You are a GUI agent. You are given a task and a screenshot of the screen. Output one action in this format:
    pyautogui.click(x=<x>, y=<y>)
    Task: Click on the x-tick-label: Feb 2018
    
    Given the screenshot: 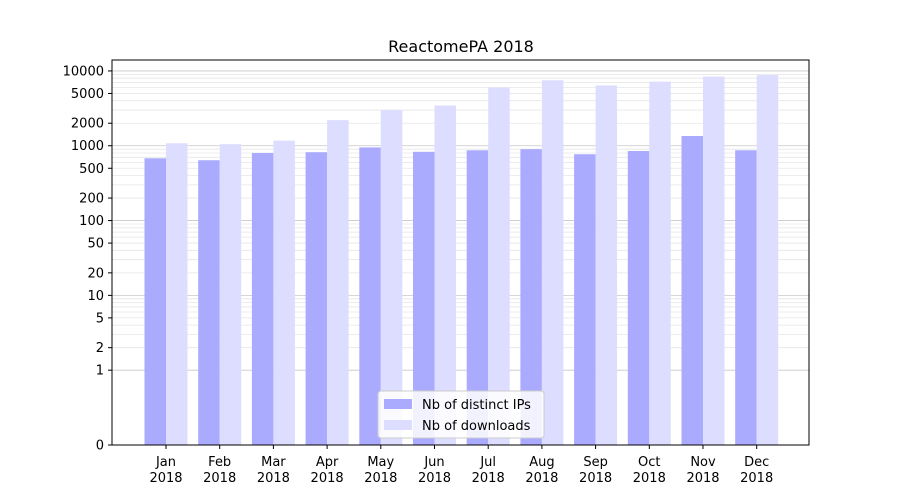 What is the action you would take?
    pyautogui.click(x=219, y=470)
    